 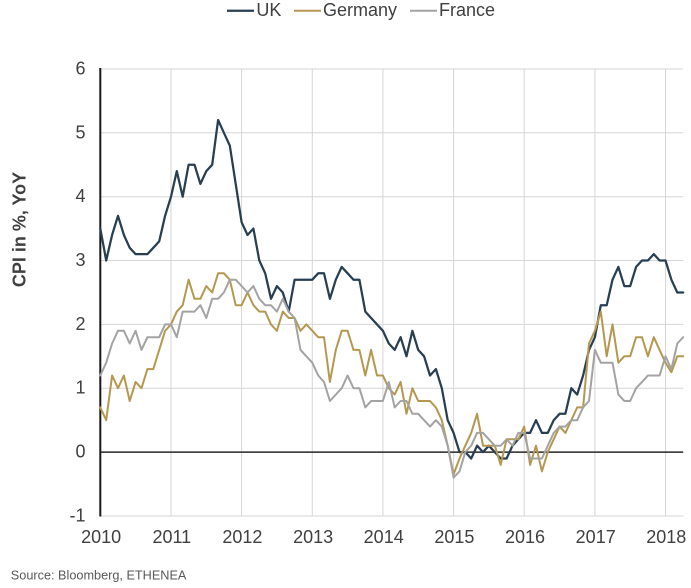 What do you see at coordinates (80, 260) in the screenshot?
I see `svg-text: 3` at bounding box center [80, 260].